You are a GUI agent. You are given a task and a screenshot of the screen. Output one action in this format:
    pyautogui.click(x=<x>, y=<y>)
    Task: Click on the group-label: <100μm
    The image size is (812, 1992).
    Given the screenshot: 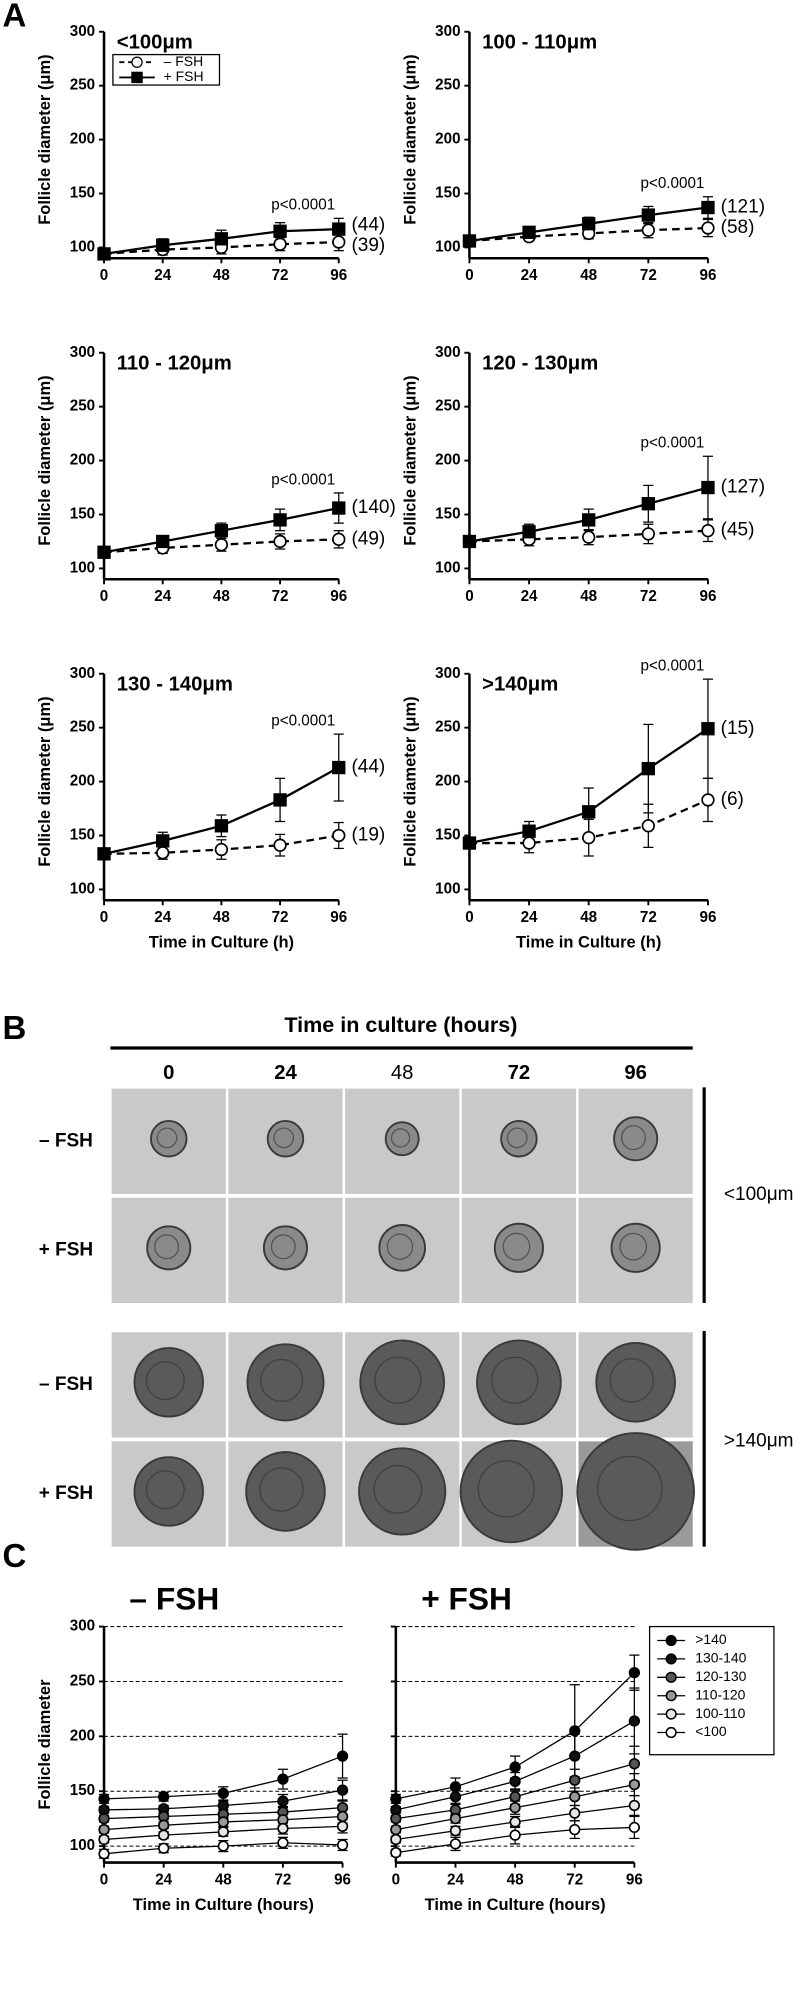 What is the action you would take?
    pyautogui.click(x=759, y=1194)
    